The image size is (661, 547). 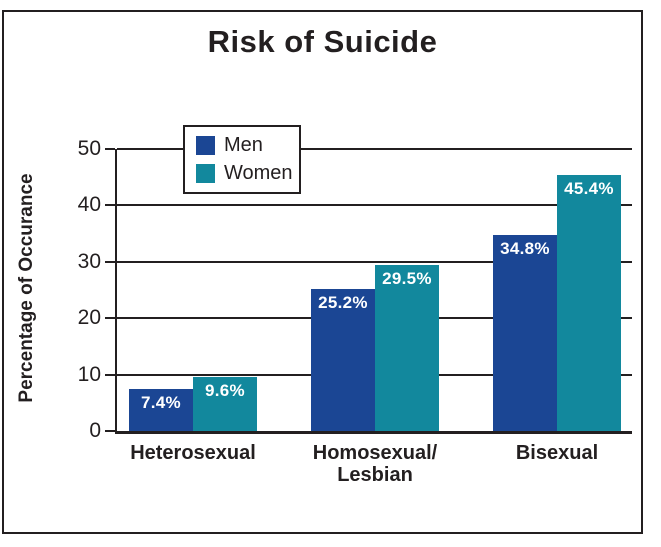 I want to click on bar-value-label: 34.8%, so click(x=525, y=248).